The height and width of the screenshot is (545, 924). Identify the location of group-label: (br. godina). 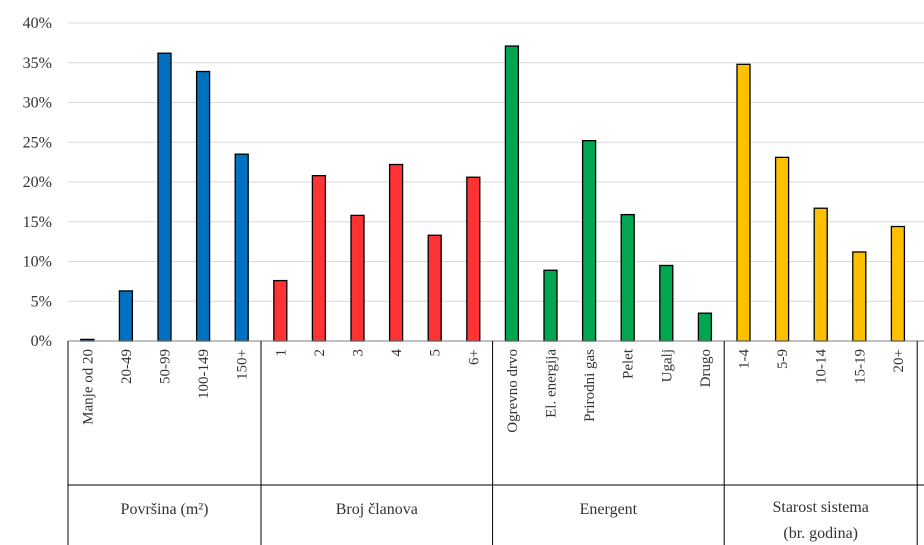
(820, 533).